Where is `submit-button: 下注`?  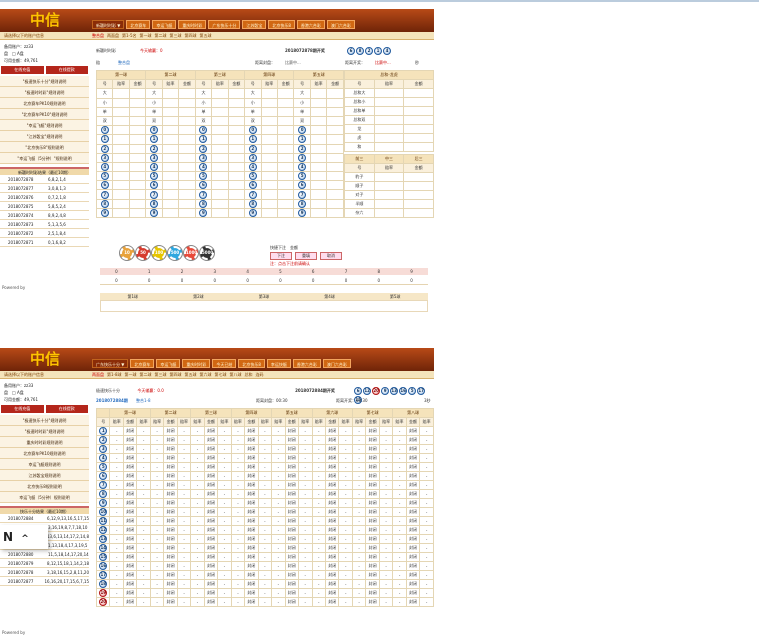
submit-button: 下注 is located at coordinates (281, 256).